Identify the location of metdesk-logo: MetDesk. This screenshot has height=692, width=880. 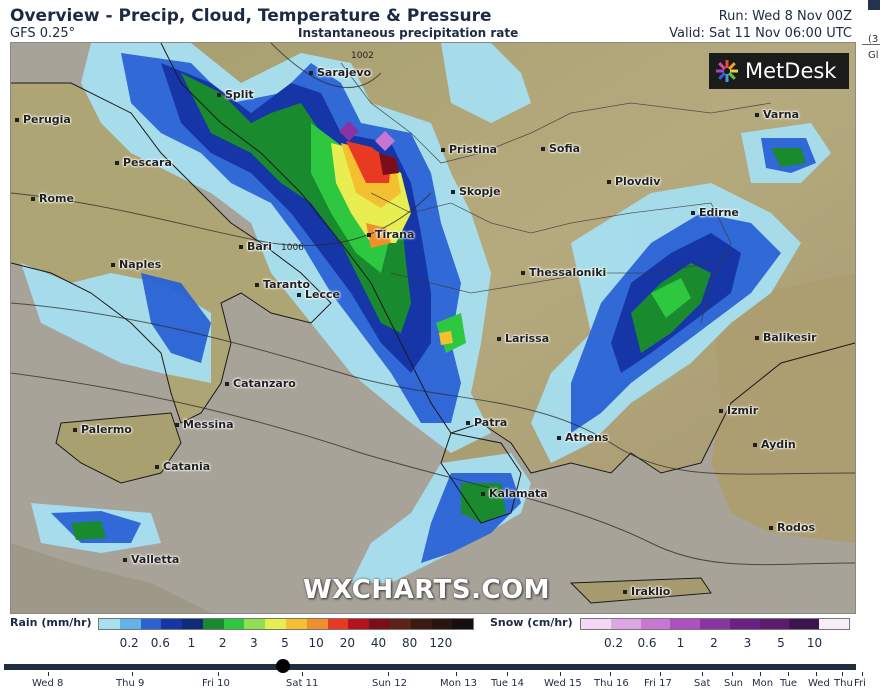
(779, 71).